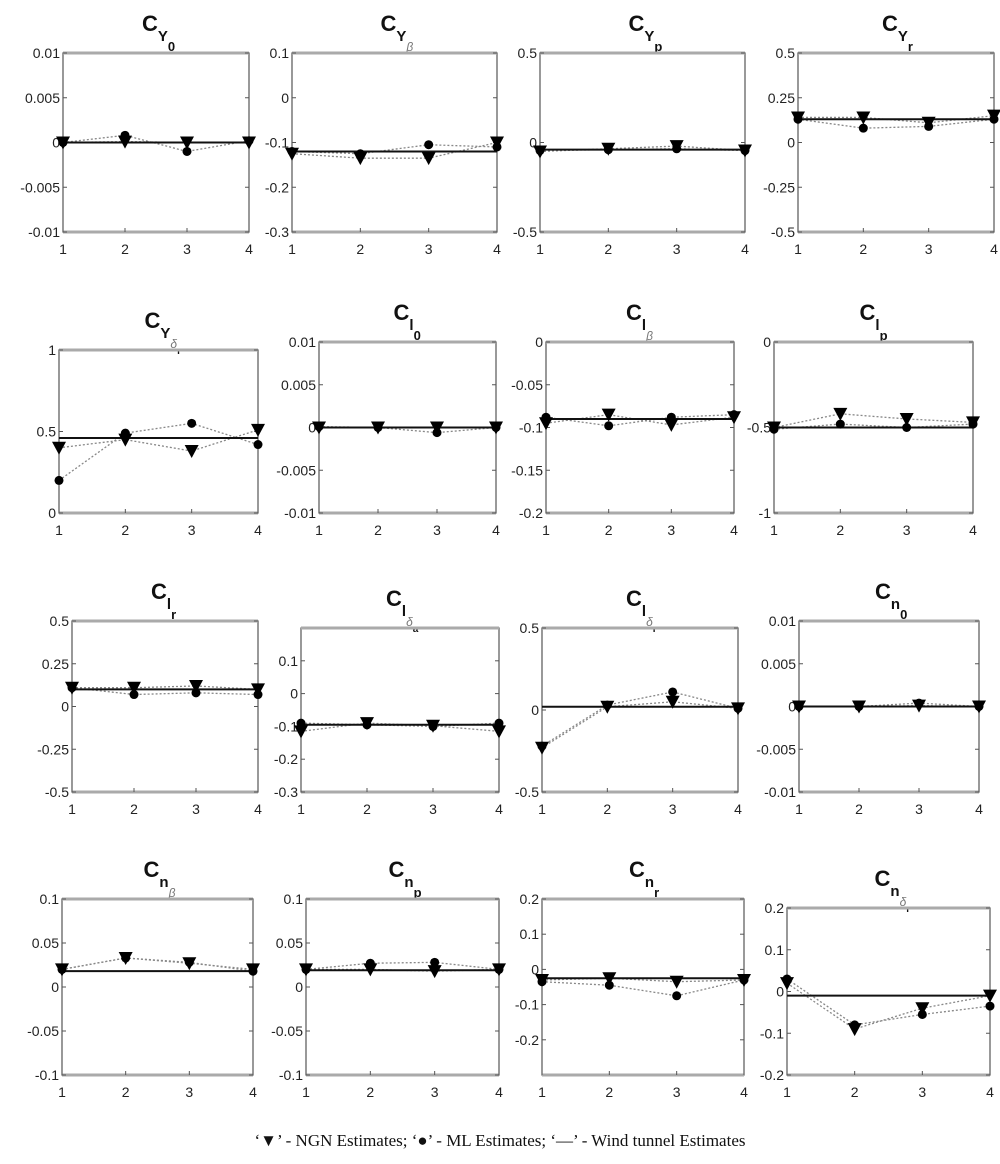 This screenshot has height=1164, width=1000. I want to click on y-tick-label: 1, so click(52, 350).